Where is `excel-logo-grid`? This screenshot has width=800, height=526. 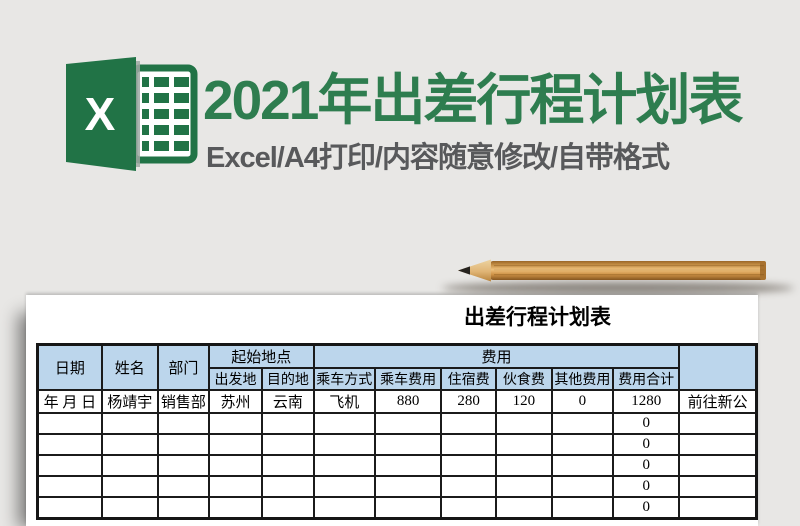 excel-logo-grid is located at coordinates (165, 114).